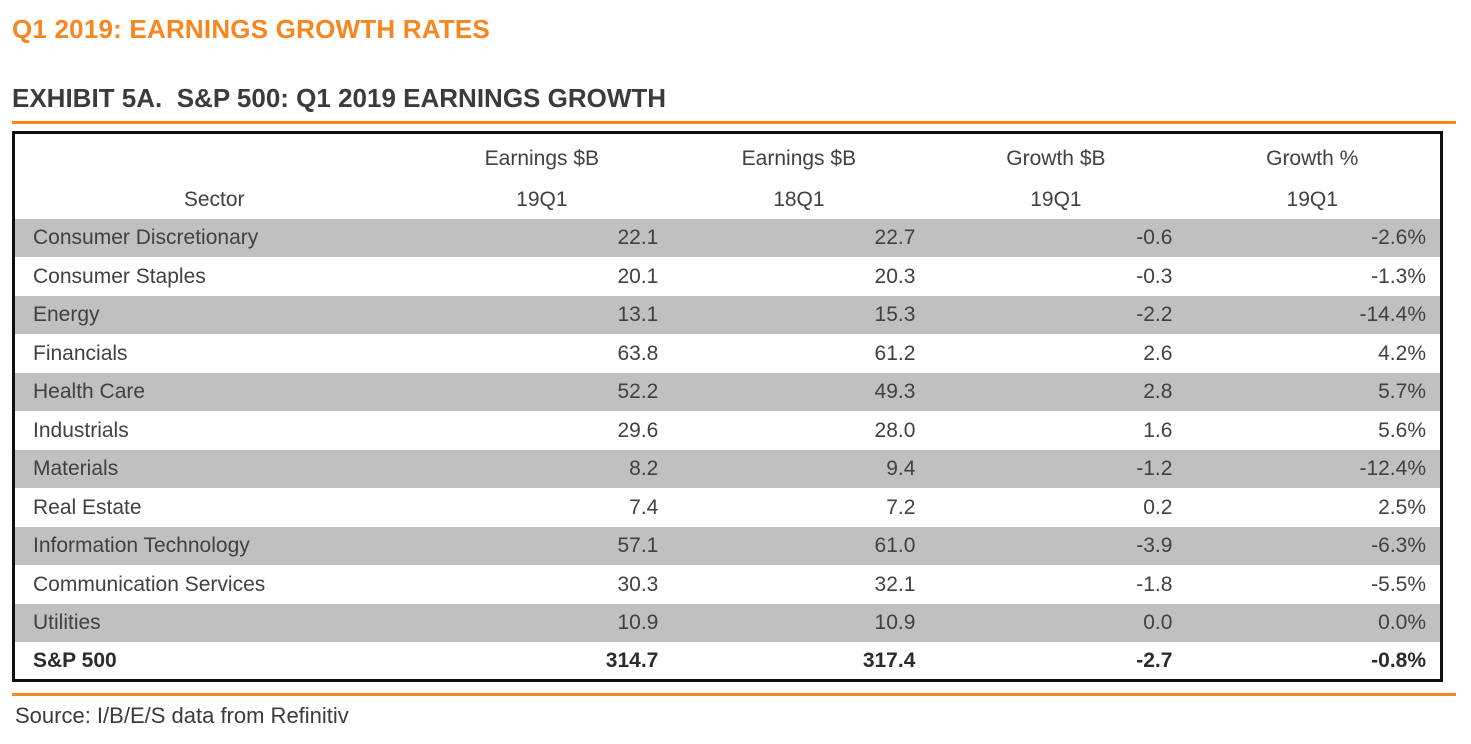 The width and height of the screenshot is (1471, 744). What do you see at coordinates (1154, 276) in the screenshot?
I see `growth-b-cell: -0.3` at bounding box center [1154, 276].